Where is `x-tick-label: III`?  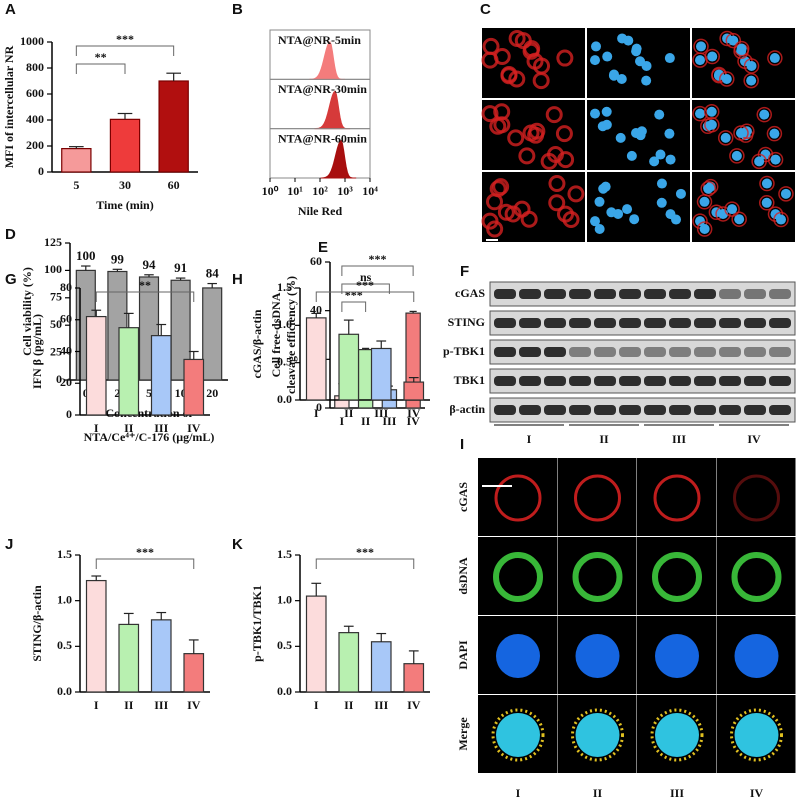 x-tick-label: III is located at coordinates (161, 705).